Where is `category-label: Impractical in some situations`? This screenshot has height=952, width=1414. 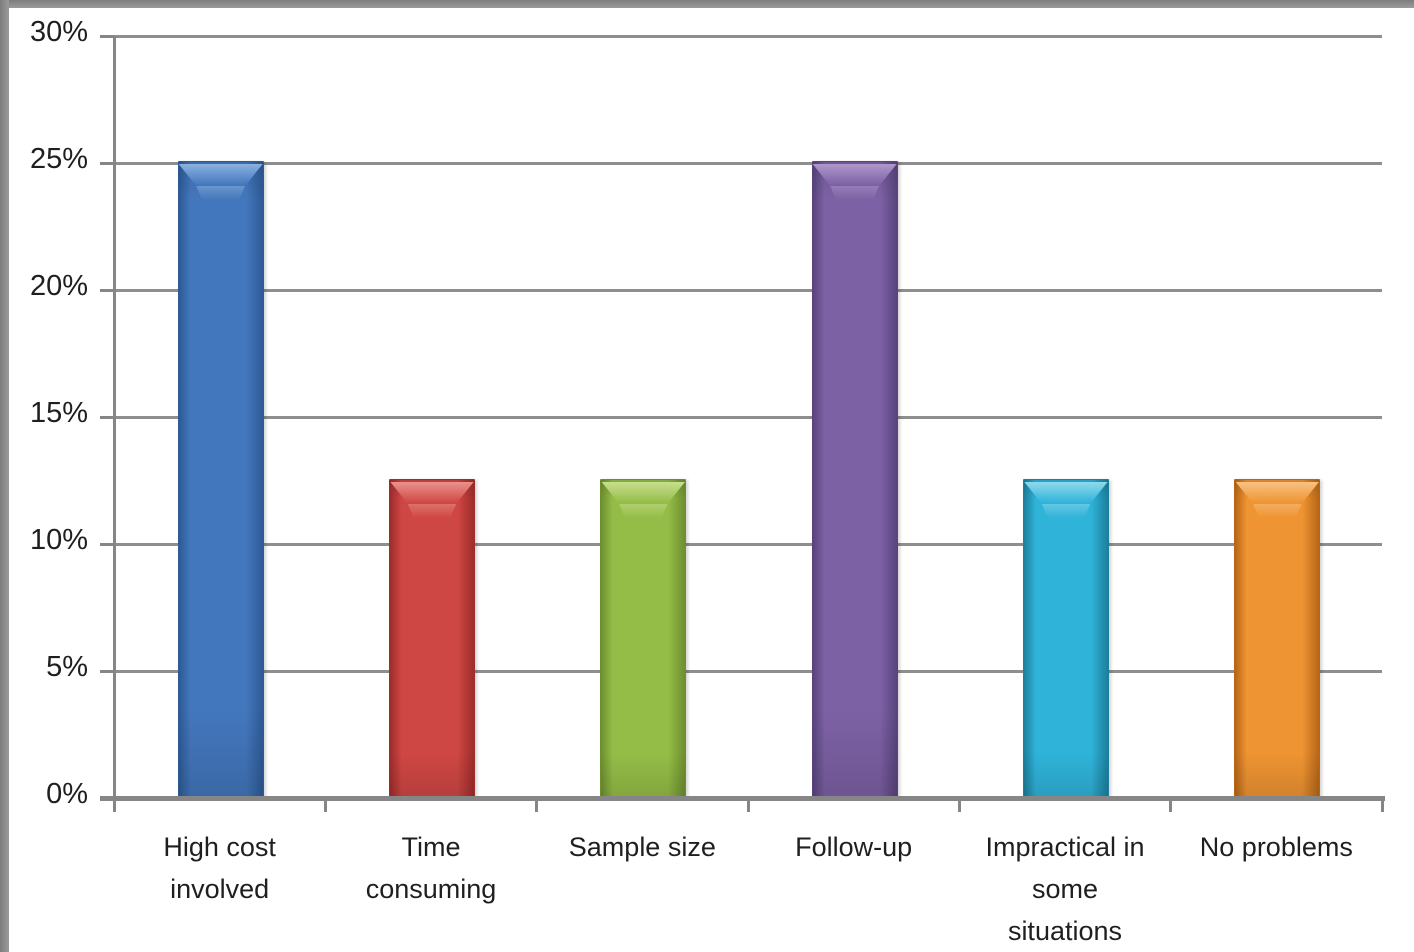 category-label: Impractical in some situations is located at coordinates (1064, 889).